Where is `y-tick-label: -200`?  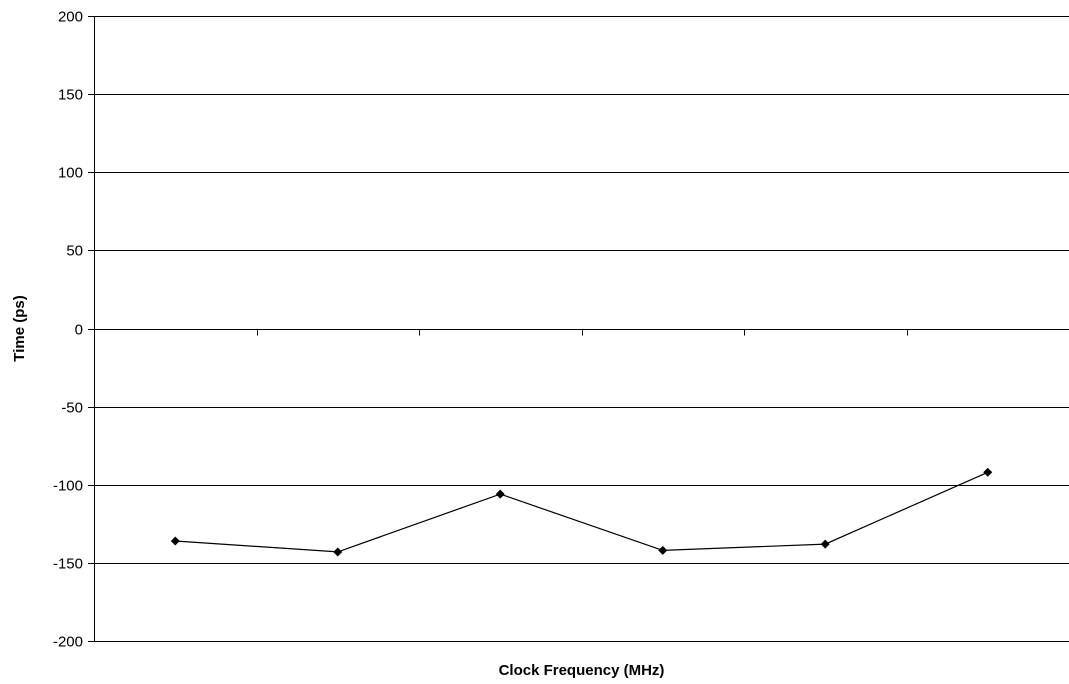 y-tick-label: -200 is located at coordinates (68, 642).